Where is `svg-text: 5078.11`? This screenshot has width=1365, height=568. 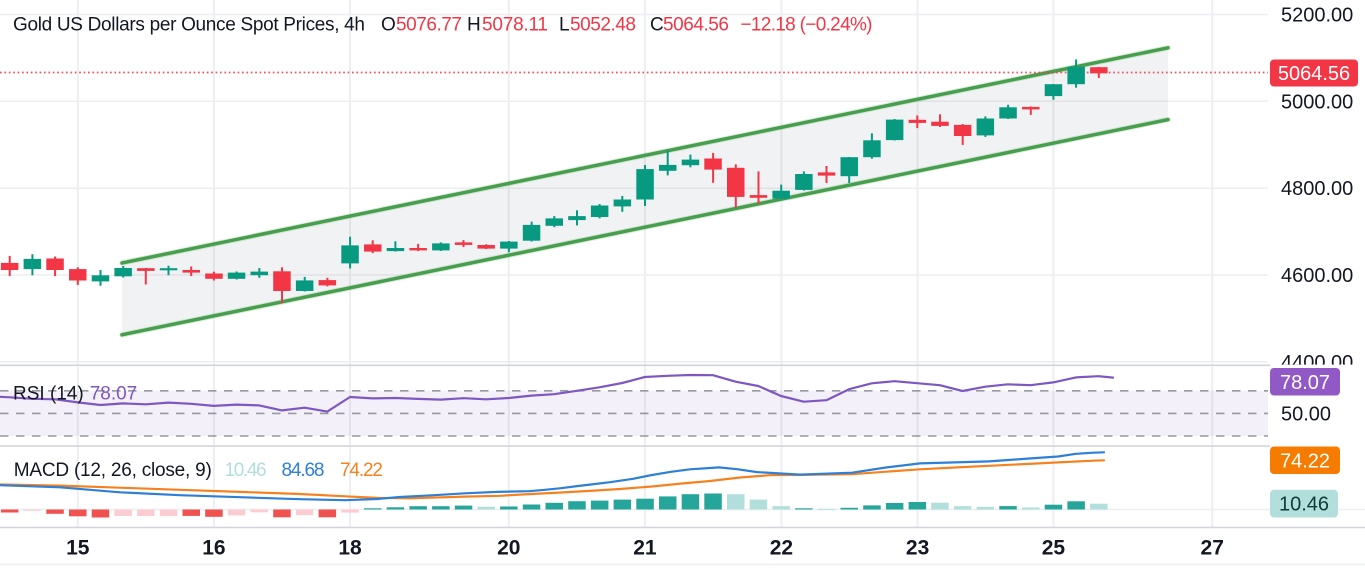
svg-text: 5078.11 is located at coordinates (515, 25).